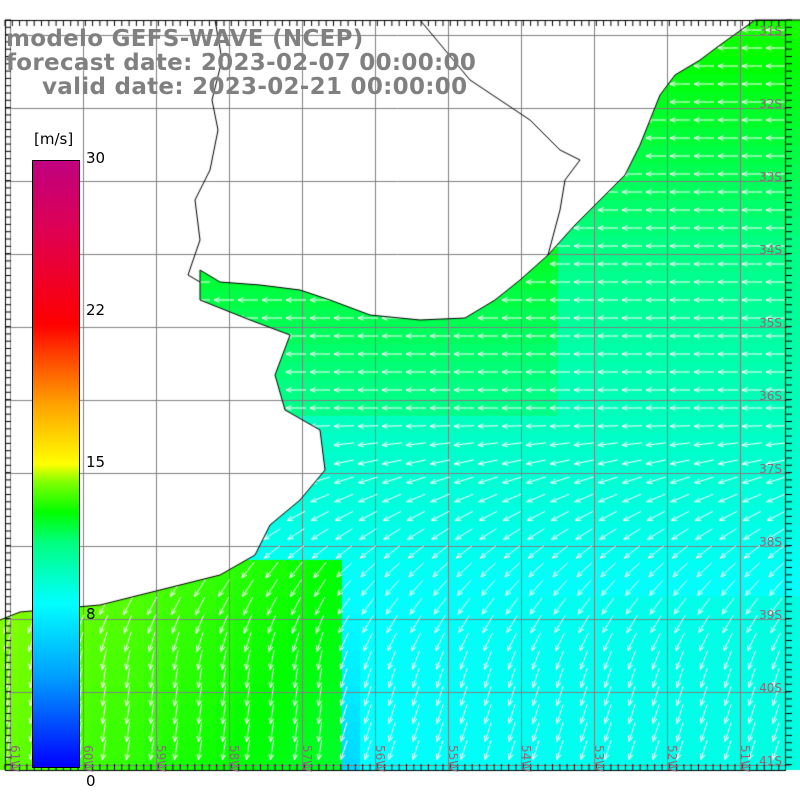  What do you see at coordinates (307, 759) in the screenshot?
I see `longitude-label: 57W` at bounding box center [307, 759].